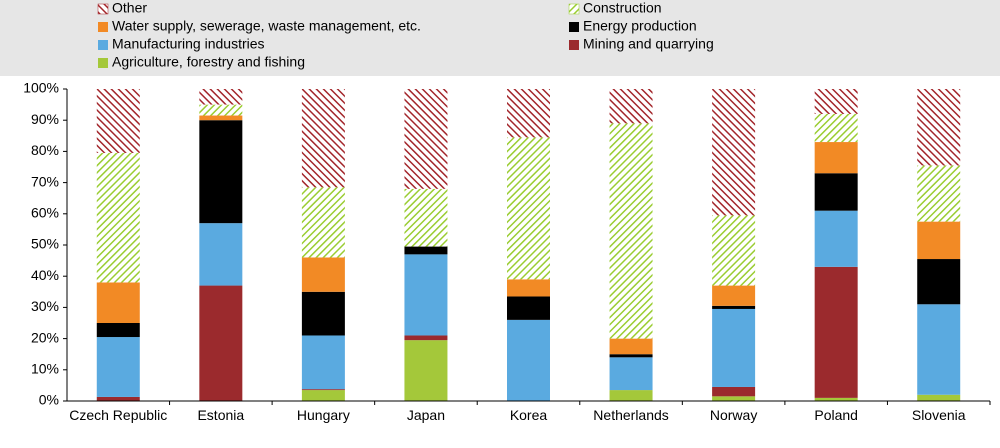 This screenshot has height=448, width=1000. Describe the element at coordinates (648, 44) in the screenshot. I see `legend-label: Mining and quarrying` at that location.